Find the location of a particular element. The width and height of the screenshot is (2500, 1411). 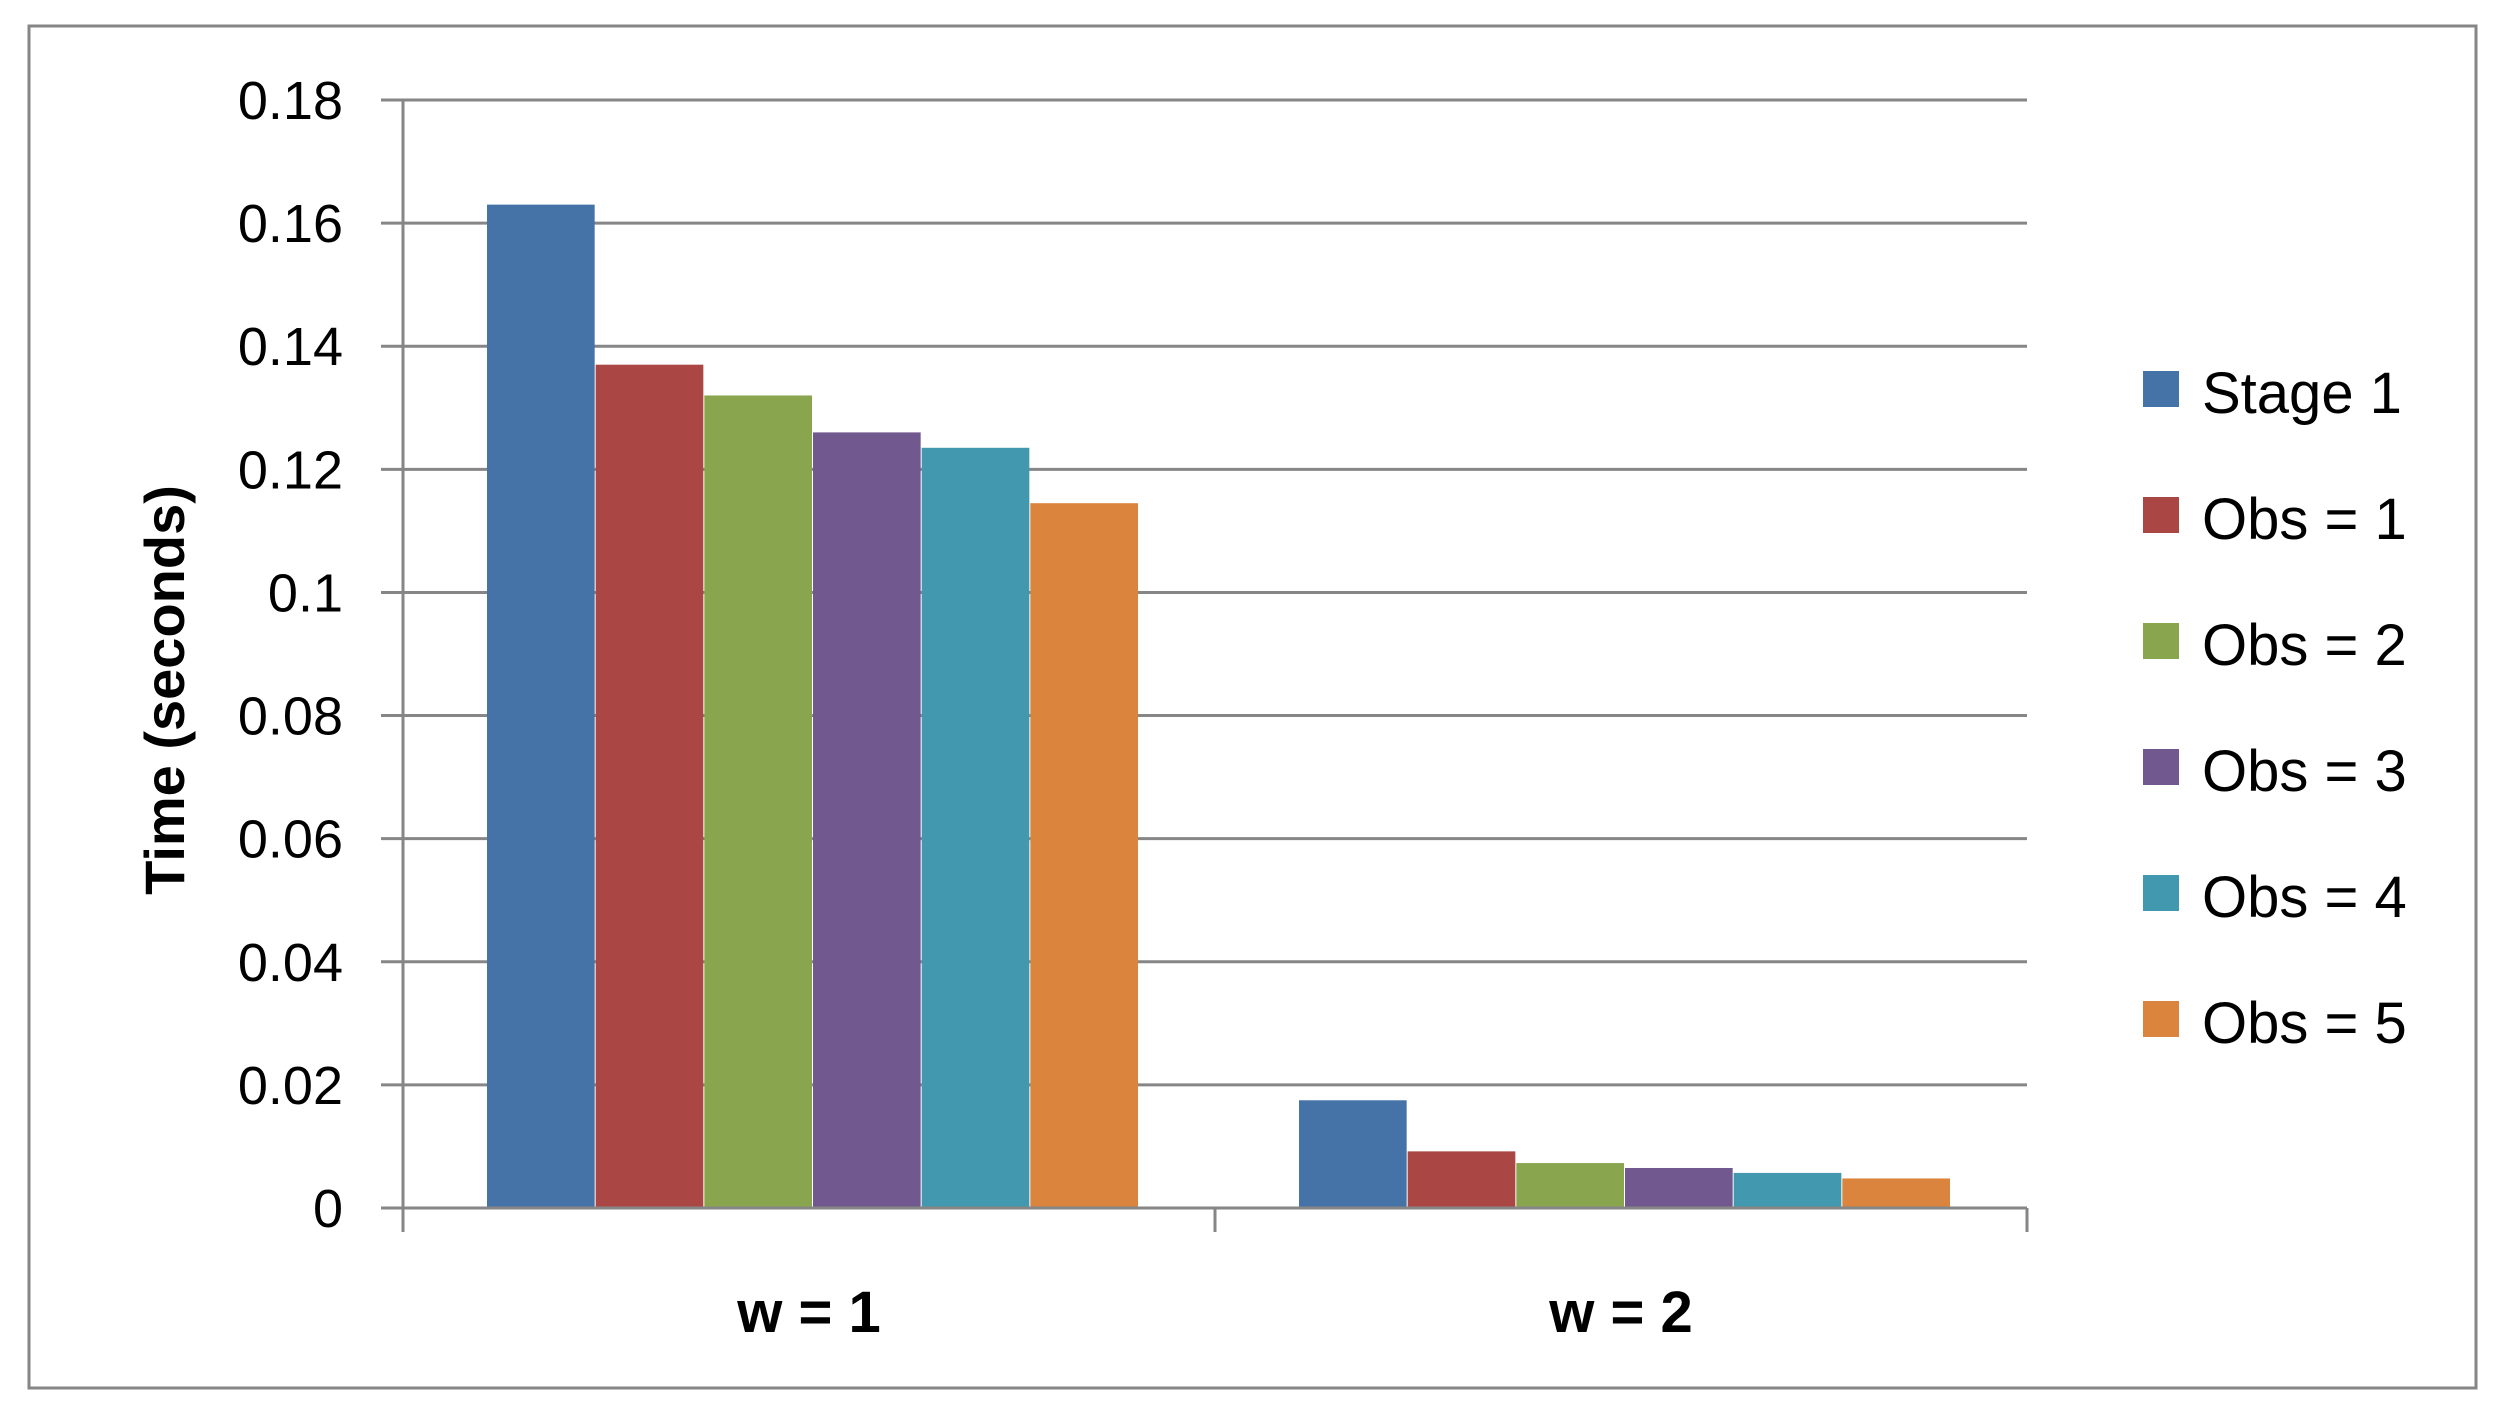

y-tick-label: 0.16 is located at coordinates (290, 224).